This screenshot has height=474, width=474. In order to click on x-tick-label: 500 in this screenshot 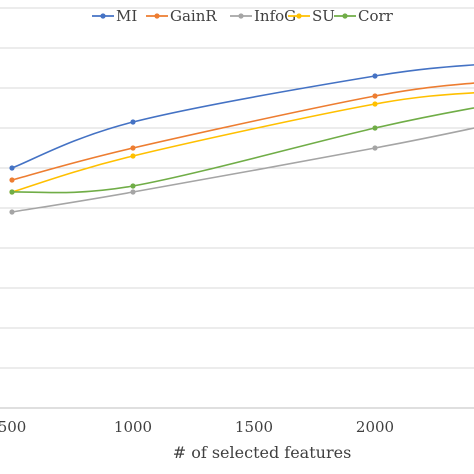, I will do `click(13, 427)`.